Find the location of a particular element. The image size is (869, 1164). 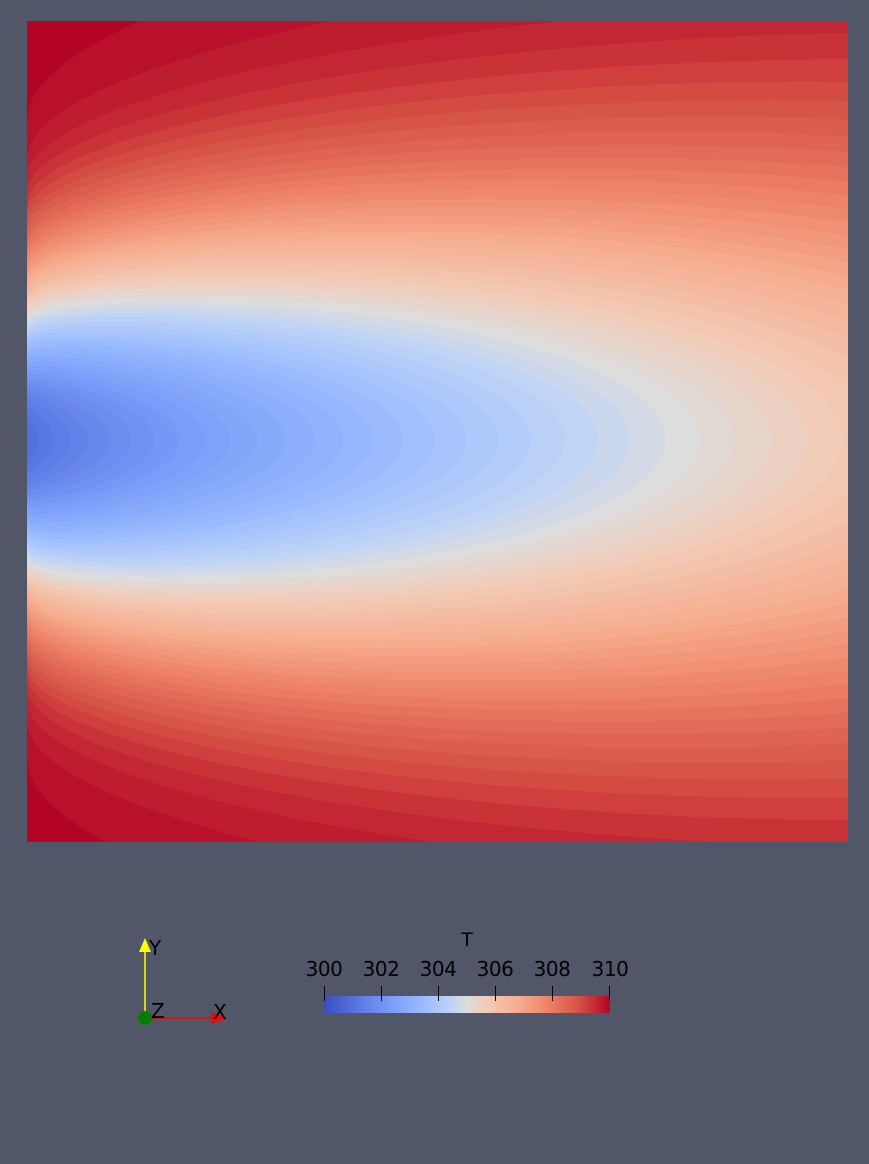

tick-label-308: 308 is located at coordinates (552, 969).